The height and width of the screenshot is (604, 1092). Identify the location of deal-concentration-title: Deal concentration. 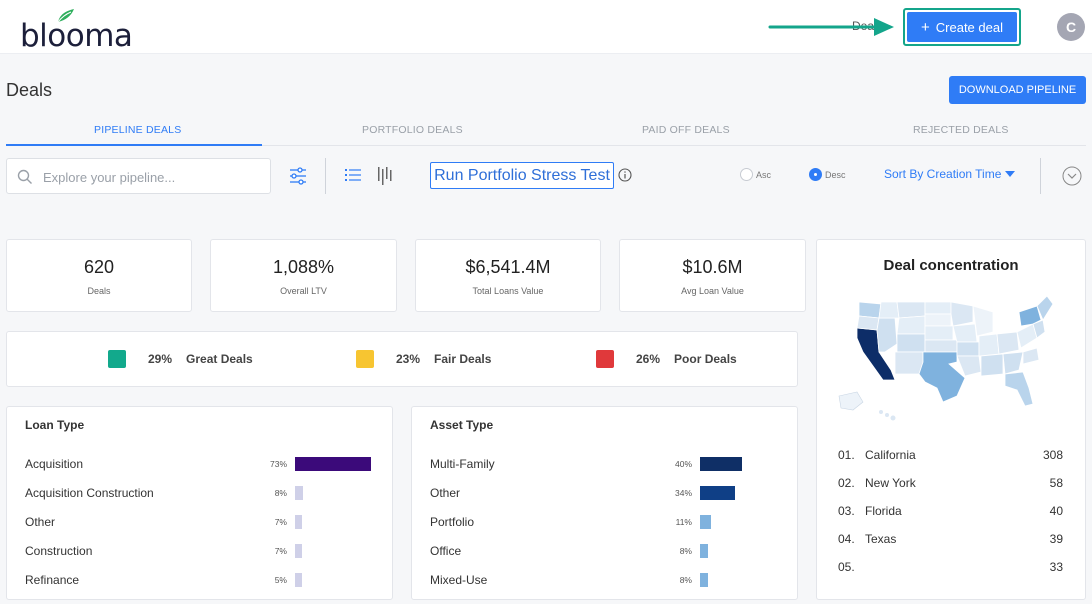
(951, 265).